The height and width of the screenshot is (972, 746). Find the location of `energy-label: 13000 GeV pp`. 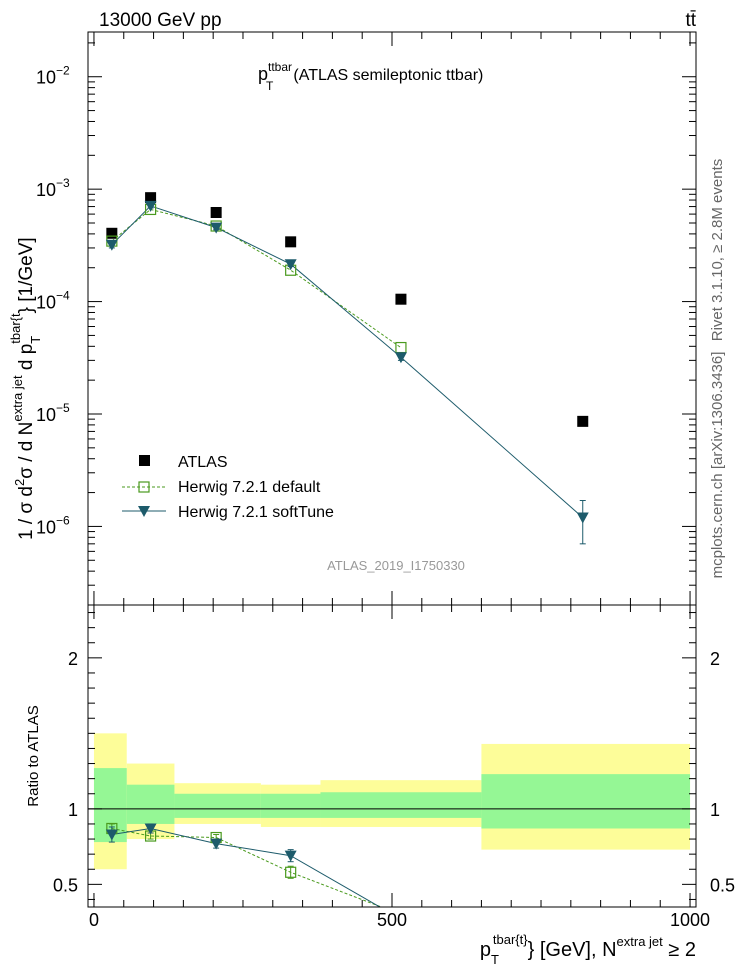

energy-label: 13000 GeV pp is located at coordinates (160, 20).